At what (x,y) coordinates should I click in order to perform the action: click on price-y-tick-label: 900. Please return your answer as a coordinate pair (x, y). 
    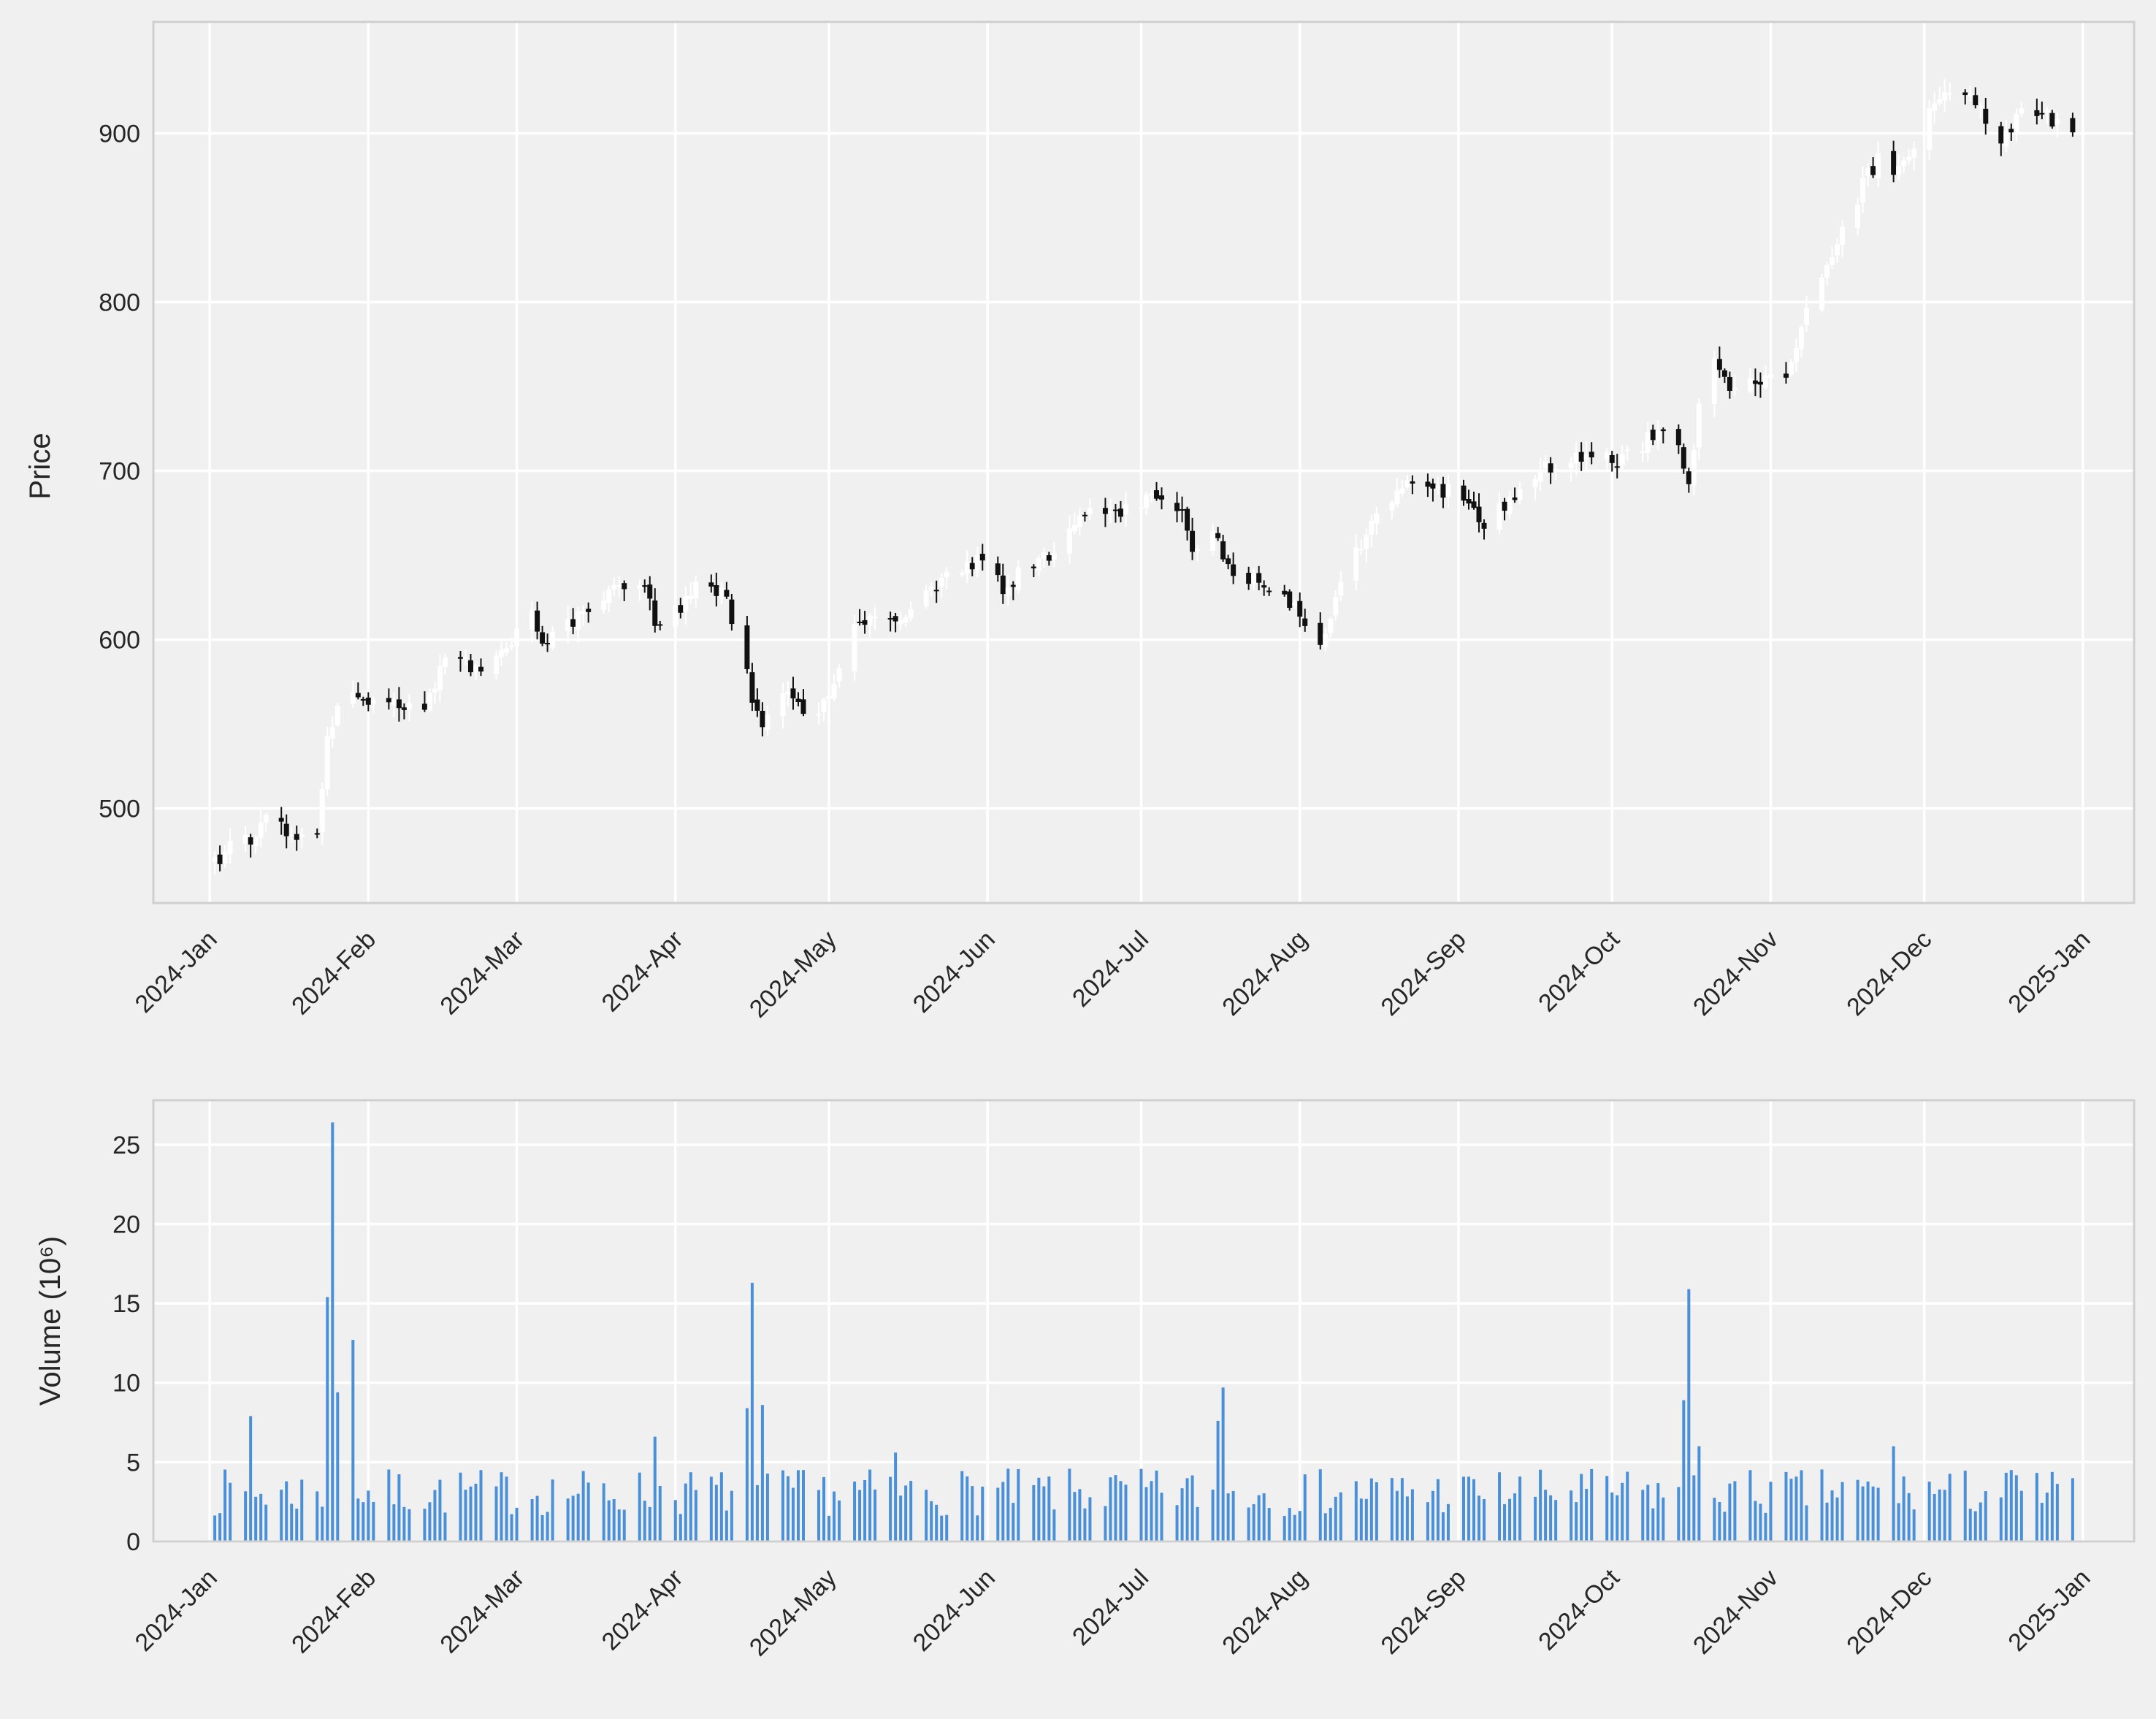
    Looking at the image, I should click on (120, 134).